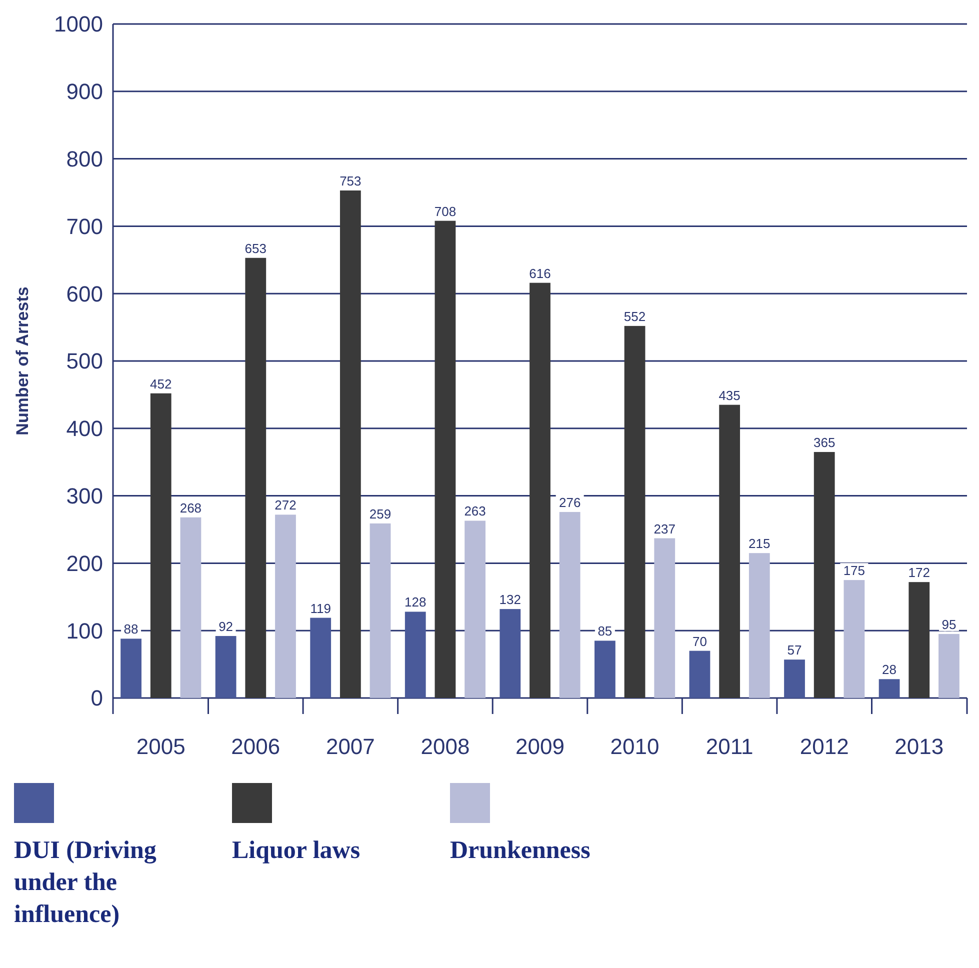 This screenshot has height=968, width=979. What do you see at coordinates (84, 293) in the screenshot?
I see `y-tick-label: 600` at bounding box center [84, 293].